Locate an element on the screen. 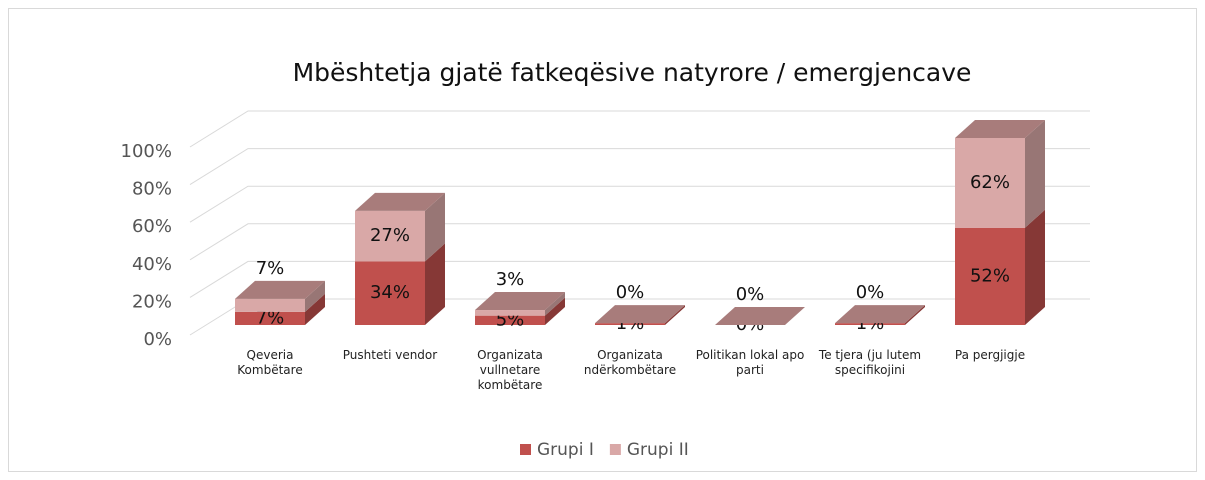 The width and height of the screenshot is (1205, 480). y-tick-label: 80% is located at coordinates (152, 189).